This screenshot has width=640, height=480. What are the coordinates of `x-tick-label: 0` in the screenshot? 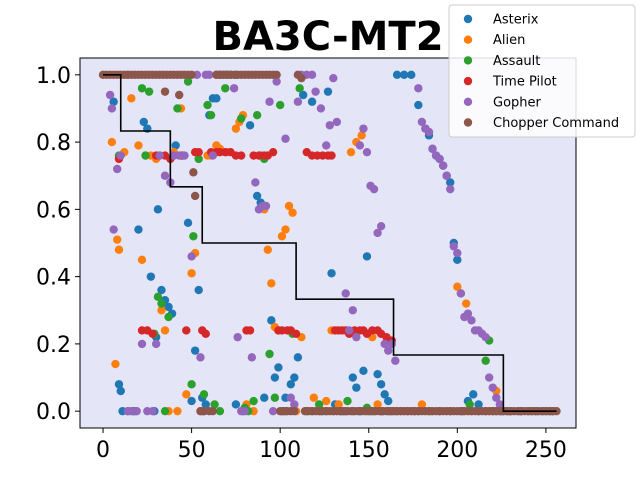 It's located at (103, 450).